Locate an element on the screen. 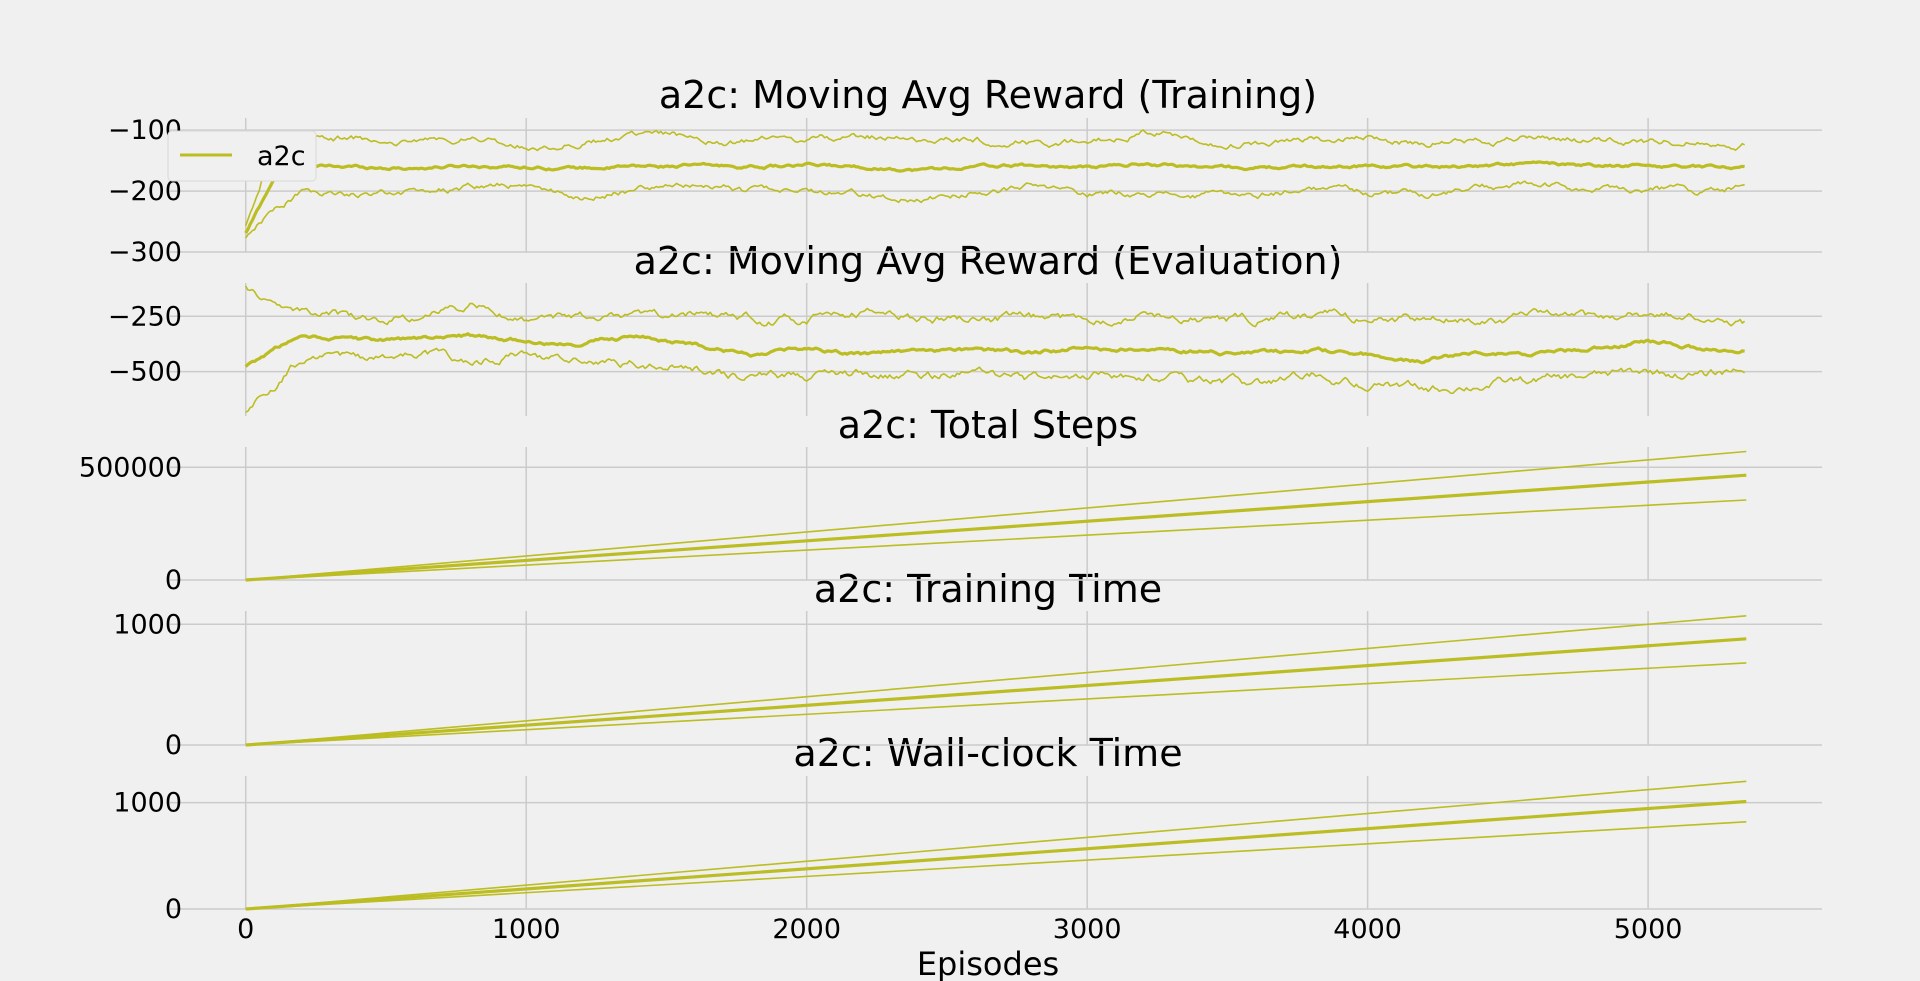 This screenshot has width=1920, height=981. x-tick-label: 2000 is located at coordinates (806, 929).